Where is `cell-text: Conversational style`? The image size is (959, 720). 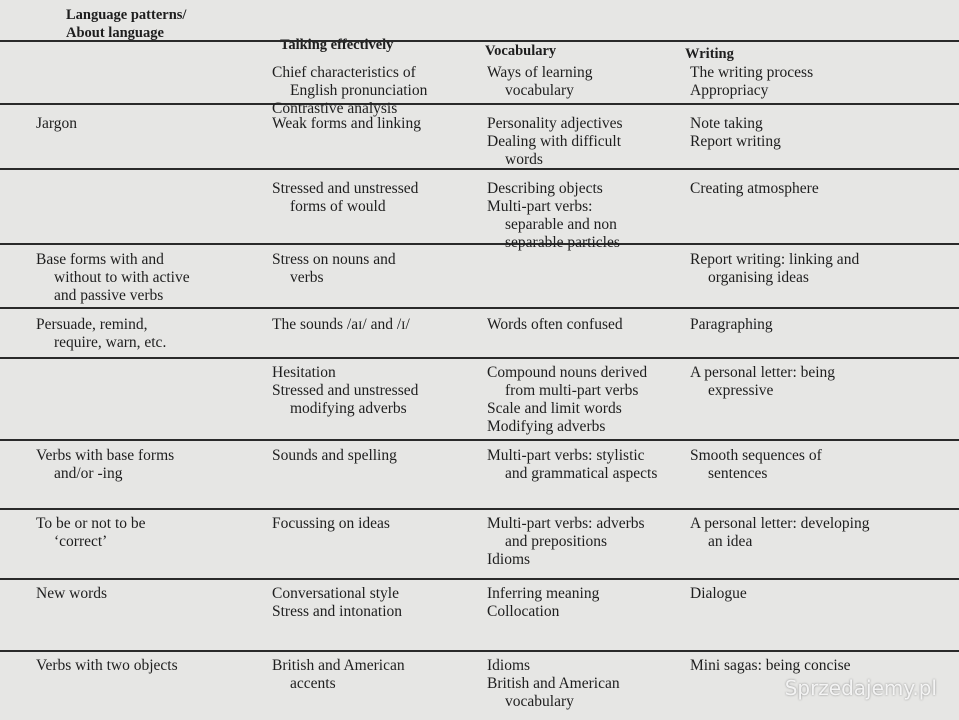 cell-text: Conversational style is located at coordinates (335, 593).